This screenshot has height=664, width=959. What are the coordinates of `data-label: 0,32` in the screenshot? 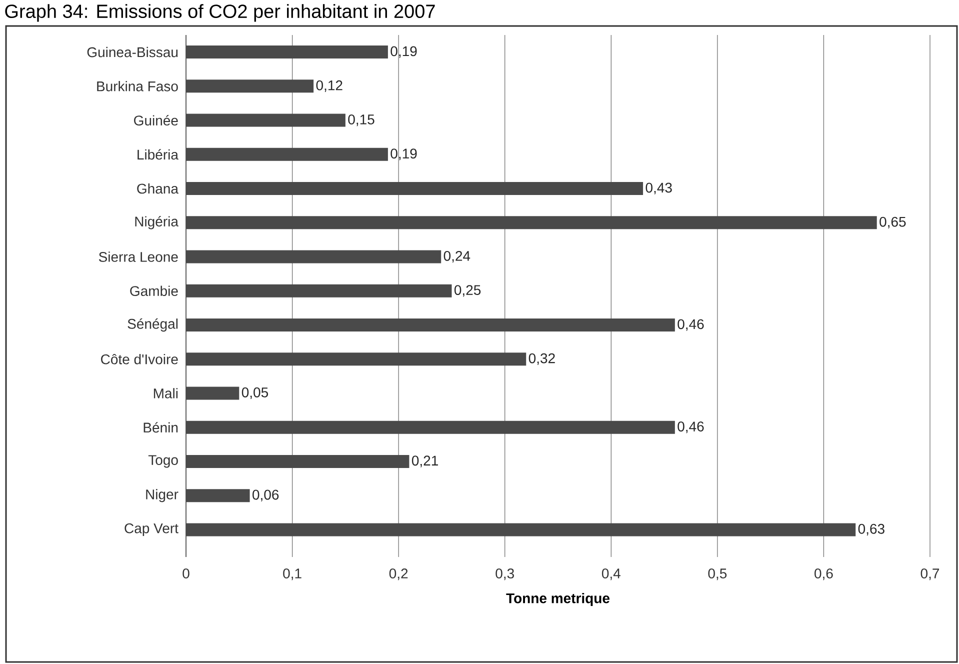 It's located at (541, 359).